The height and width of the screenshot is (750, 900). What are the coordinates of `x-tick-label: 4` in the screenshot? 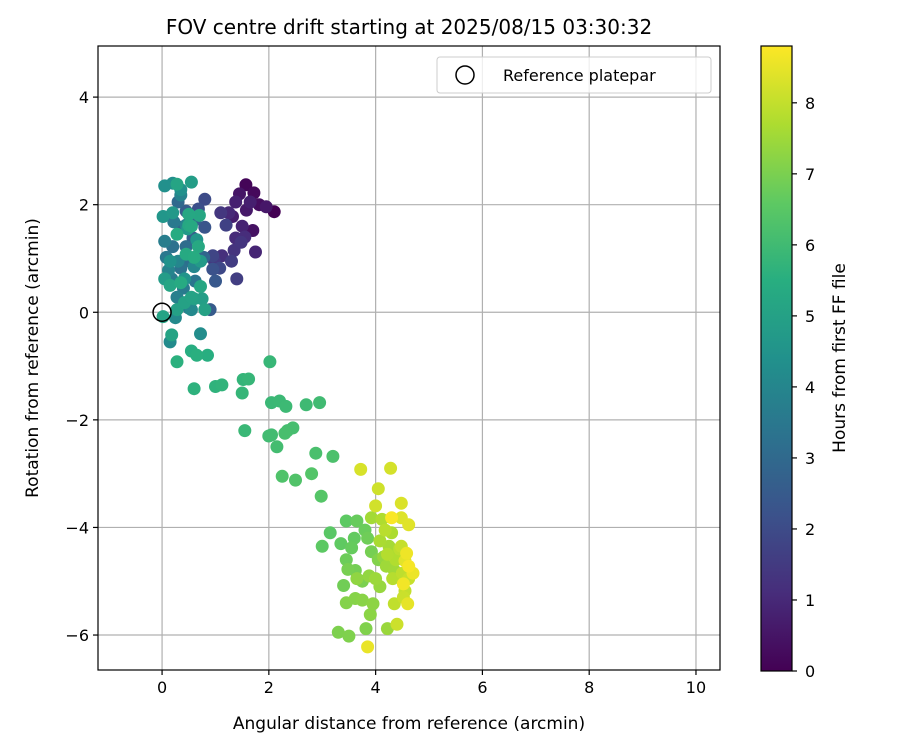 It's located at (376, 687).